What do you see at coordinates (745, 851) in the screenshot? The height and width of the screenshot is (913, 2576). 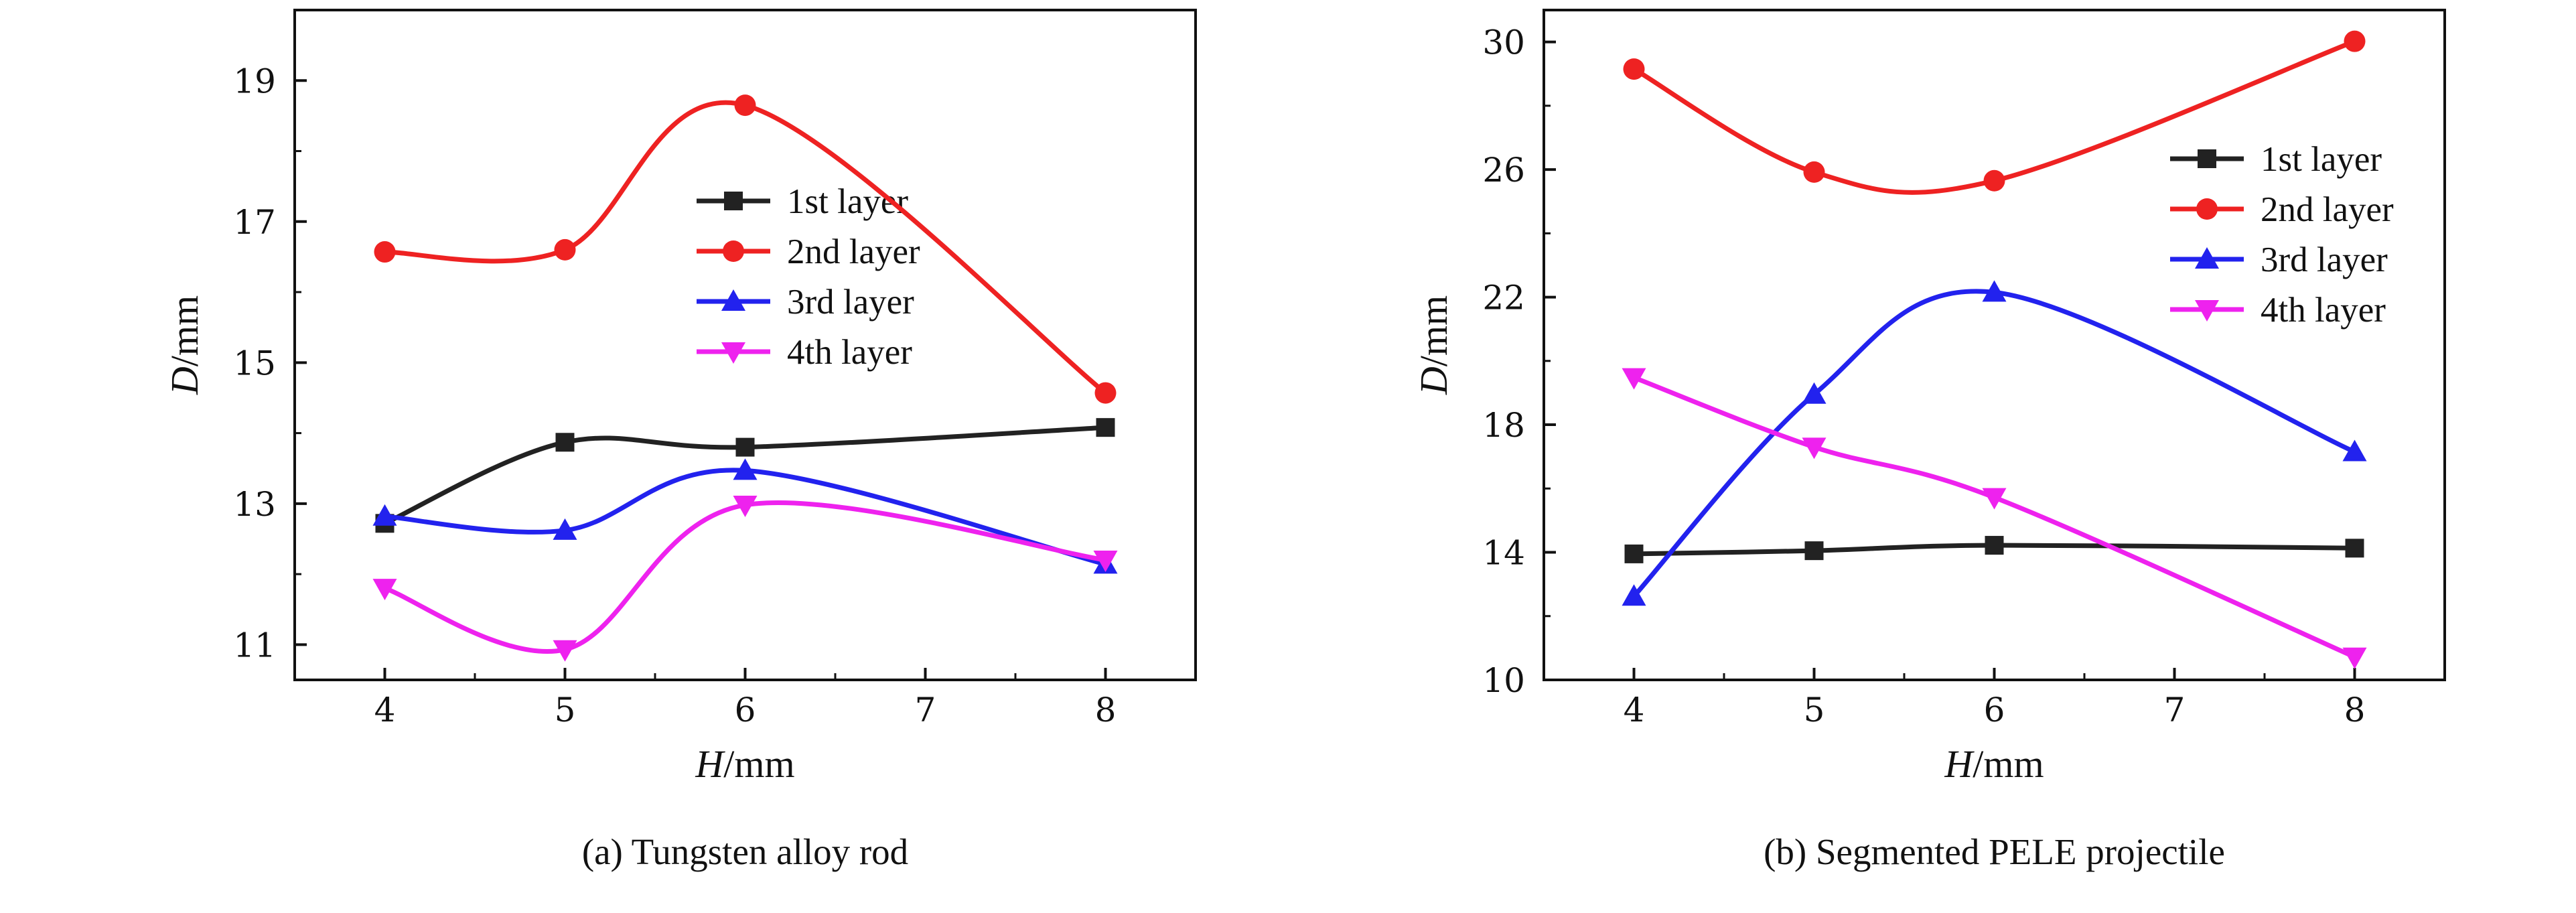 I see `chart-caption: (a) Tungsten alloy rod` at bounding box center [745, 851].